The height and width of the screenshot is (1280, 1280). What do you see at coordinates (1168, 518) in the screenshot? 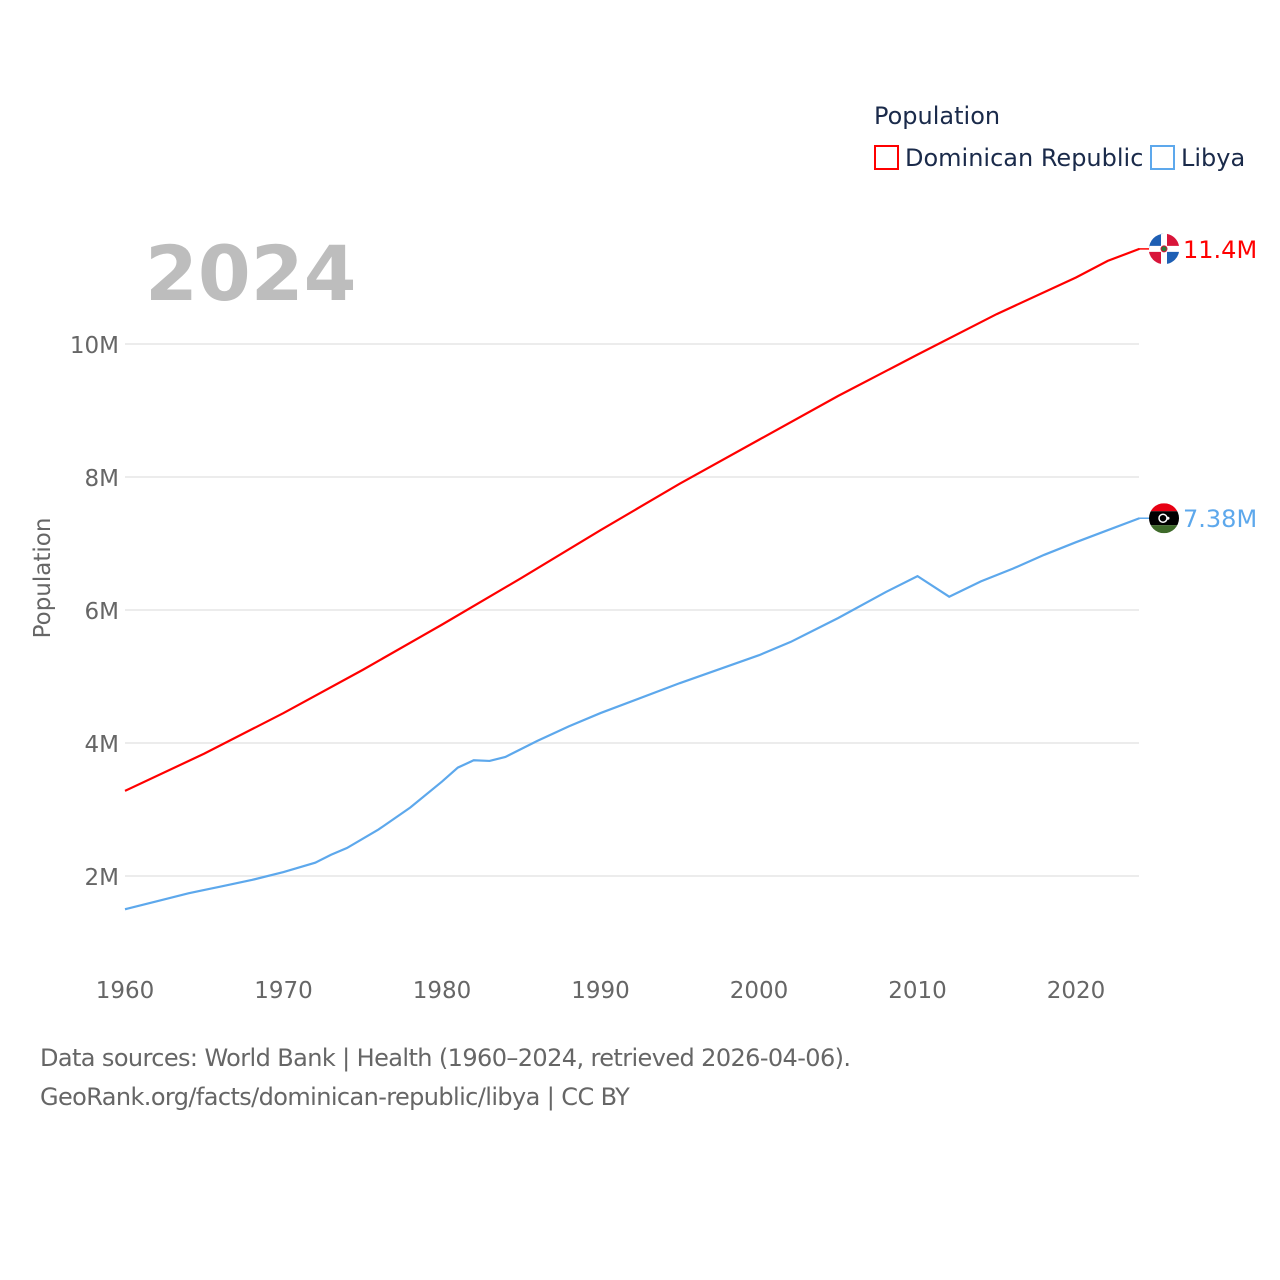
I see `flag-star` at bounding box center [1168, 518].